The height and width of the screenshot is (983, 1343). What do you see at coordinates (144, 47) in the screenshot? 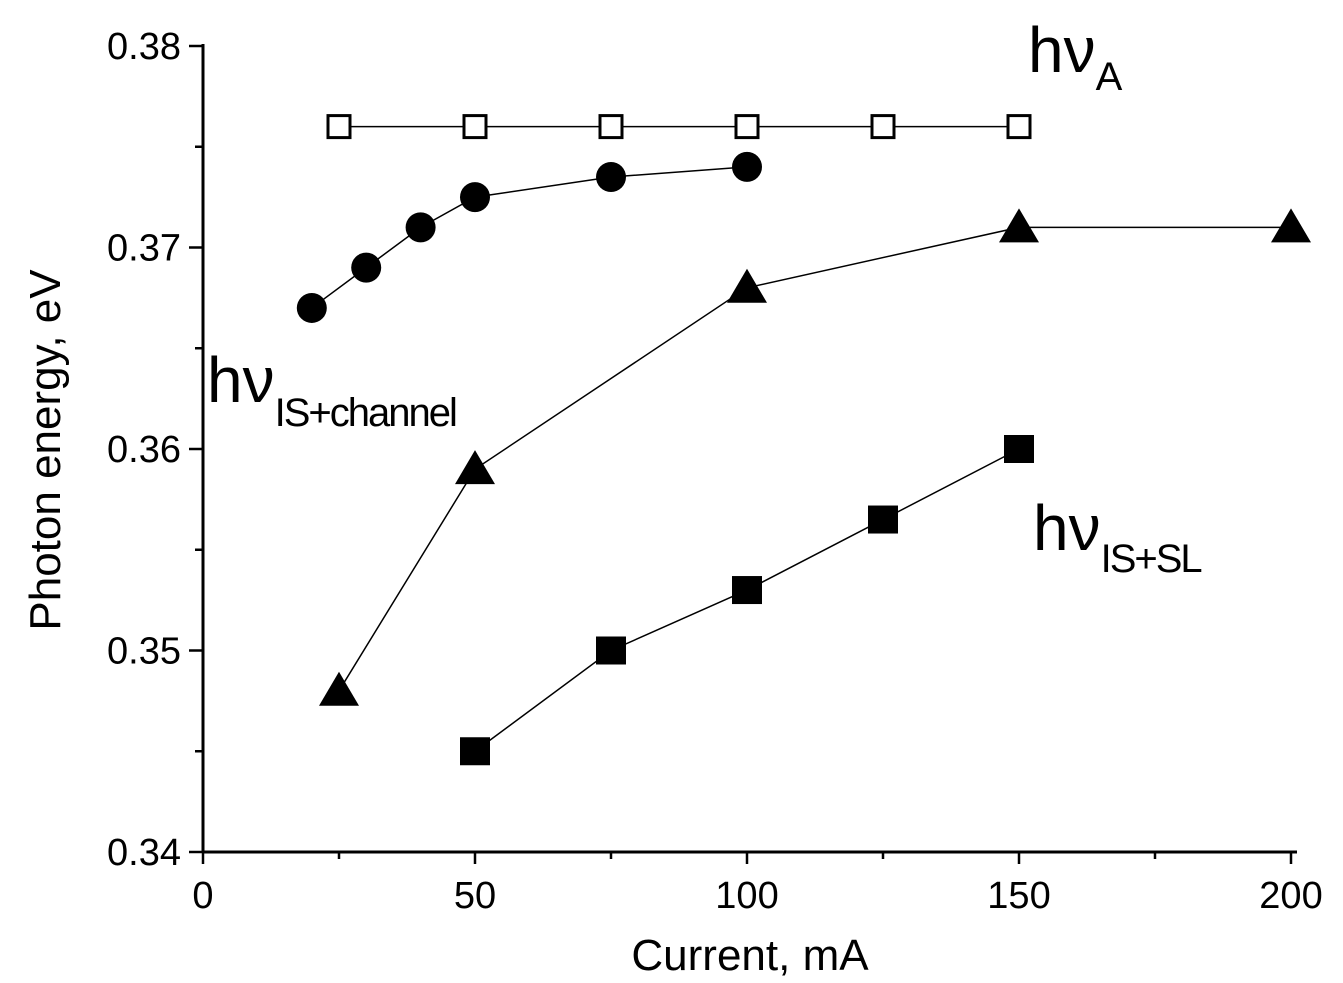
I see `y-tick-label: 0.38` at bounding box center [144, 47].